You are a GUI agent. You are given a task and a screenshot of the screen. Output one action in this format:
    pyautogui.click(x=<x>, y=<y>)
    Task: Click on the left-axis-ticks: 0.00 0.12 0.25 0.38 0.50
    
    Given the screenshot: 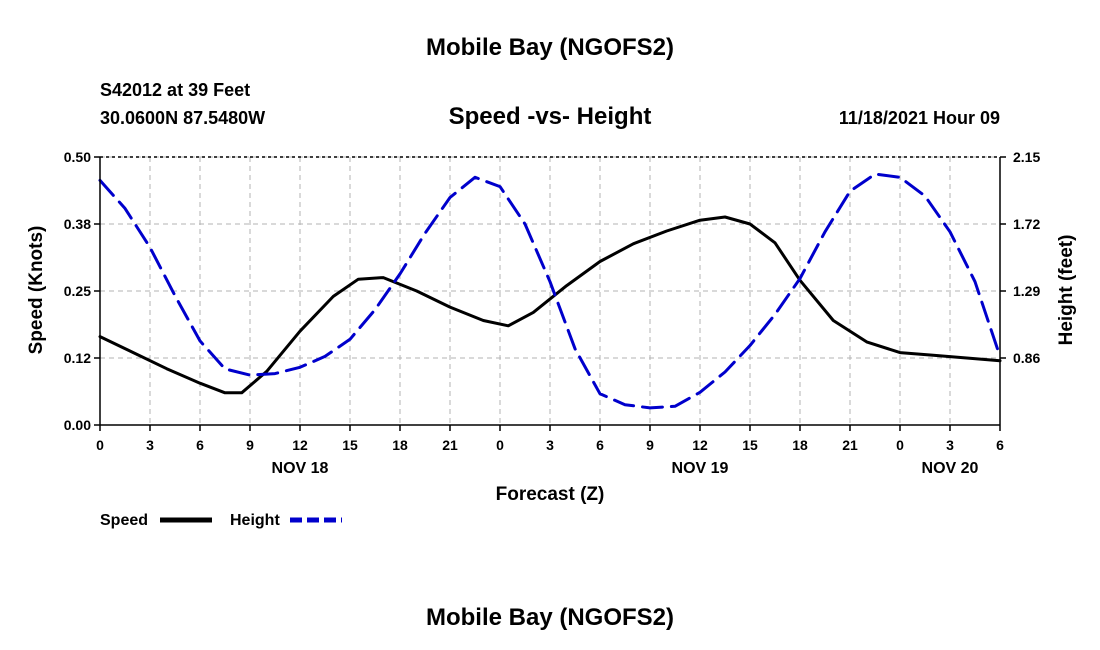 What is the action you would take?
    pyautogui.click(x=82, y=291)
    